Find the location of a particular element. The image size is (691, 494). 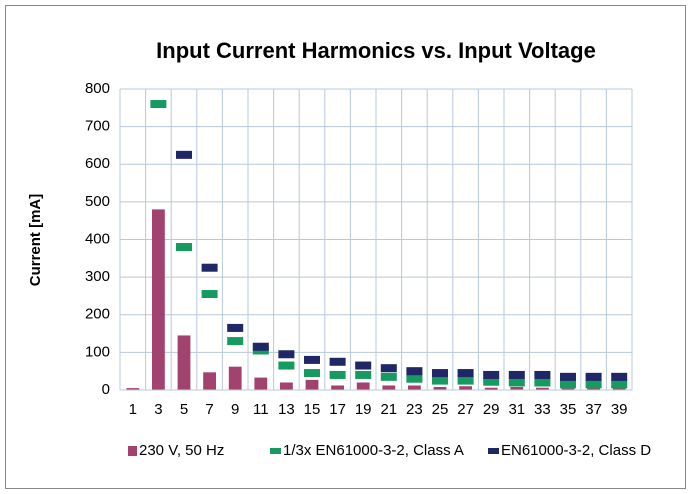

x-tick-label: 27 is located at coordinates (465, 409).